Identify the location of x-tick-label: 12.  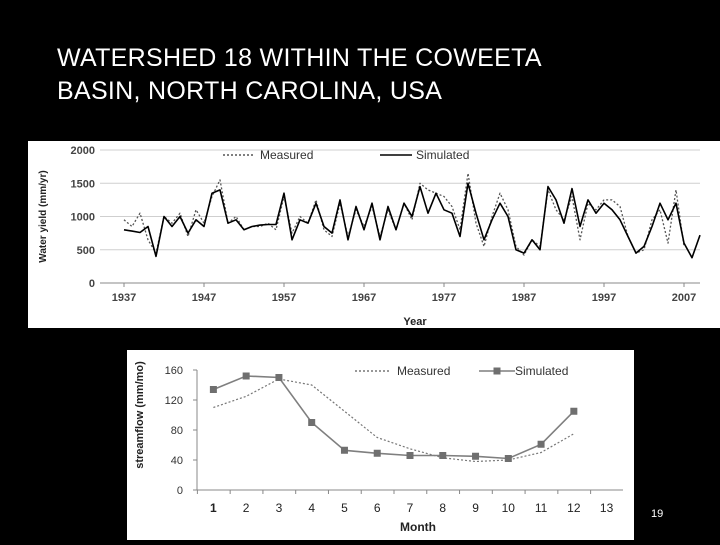
(574, 508).